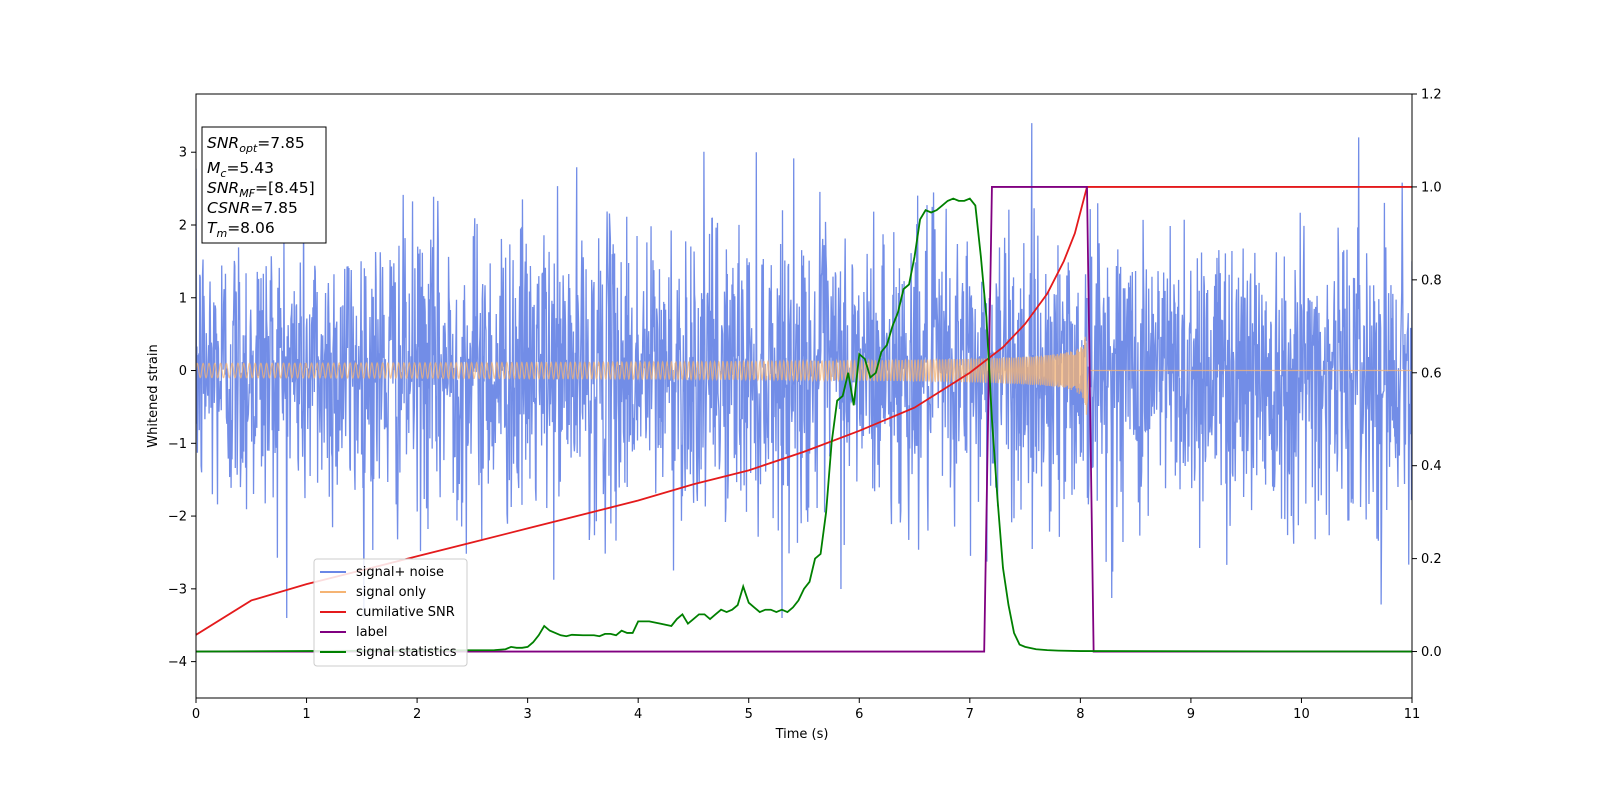  Describe the element at coordinates (213, 168) in the screenshot. I see `info-mc-main: M` at that location.